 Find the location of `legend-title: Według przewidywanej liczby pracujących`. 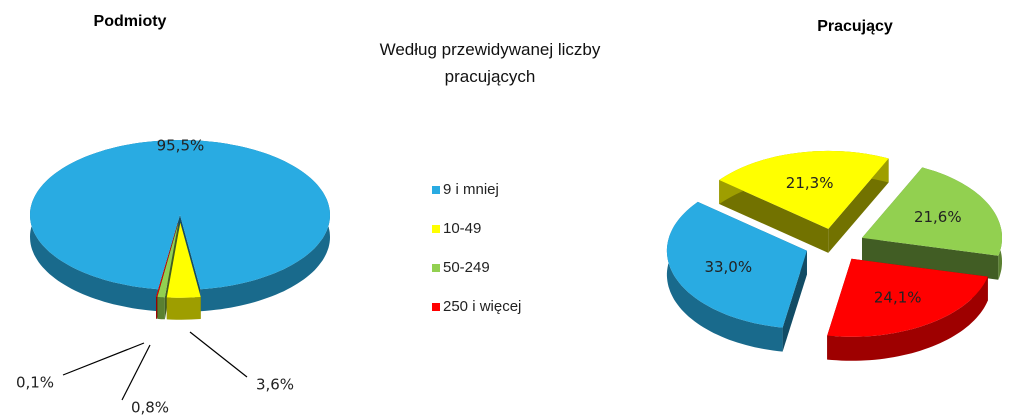

legend-title: Według przewidywanej liczby pracujących is located at coordinates (490, 63).